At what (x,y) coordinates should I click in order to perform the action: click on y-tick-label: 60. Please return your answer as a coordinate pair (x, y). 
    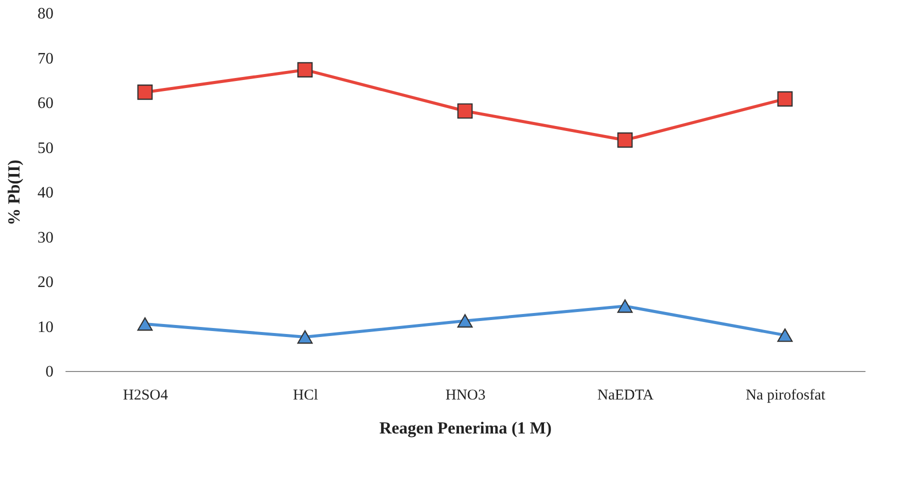
    Looking at the image, I should click on (46, 103).